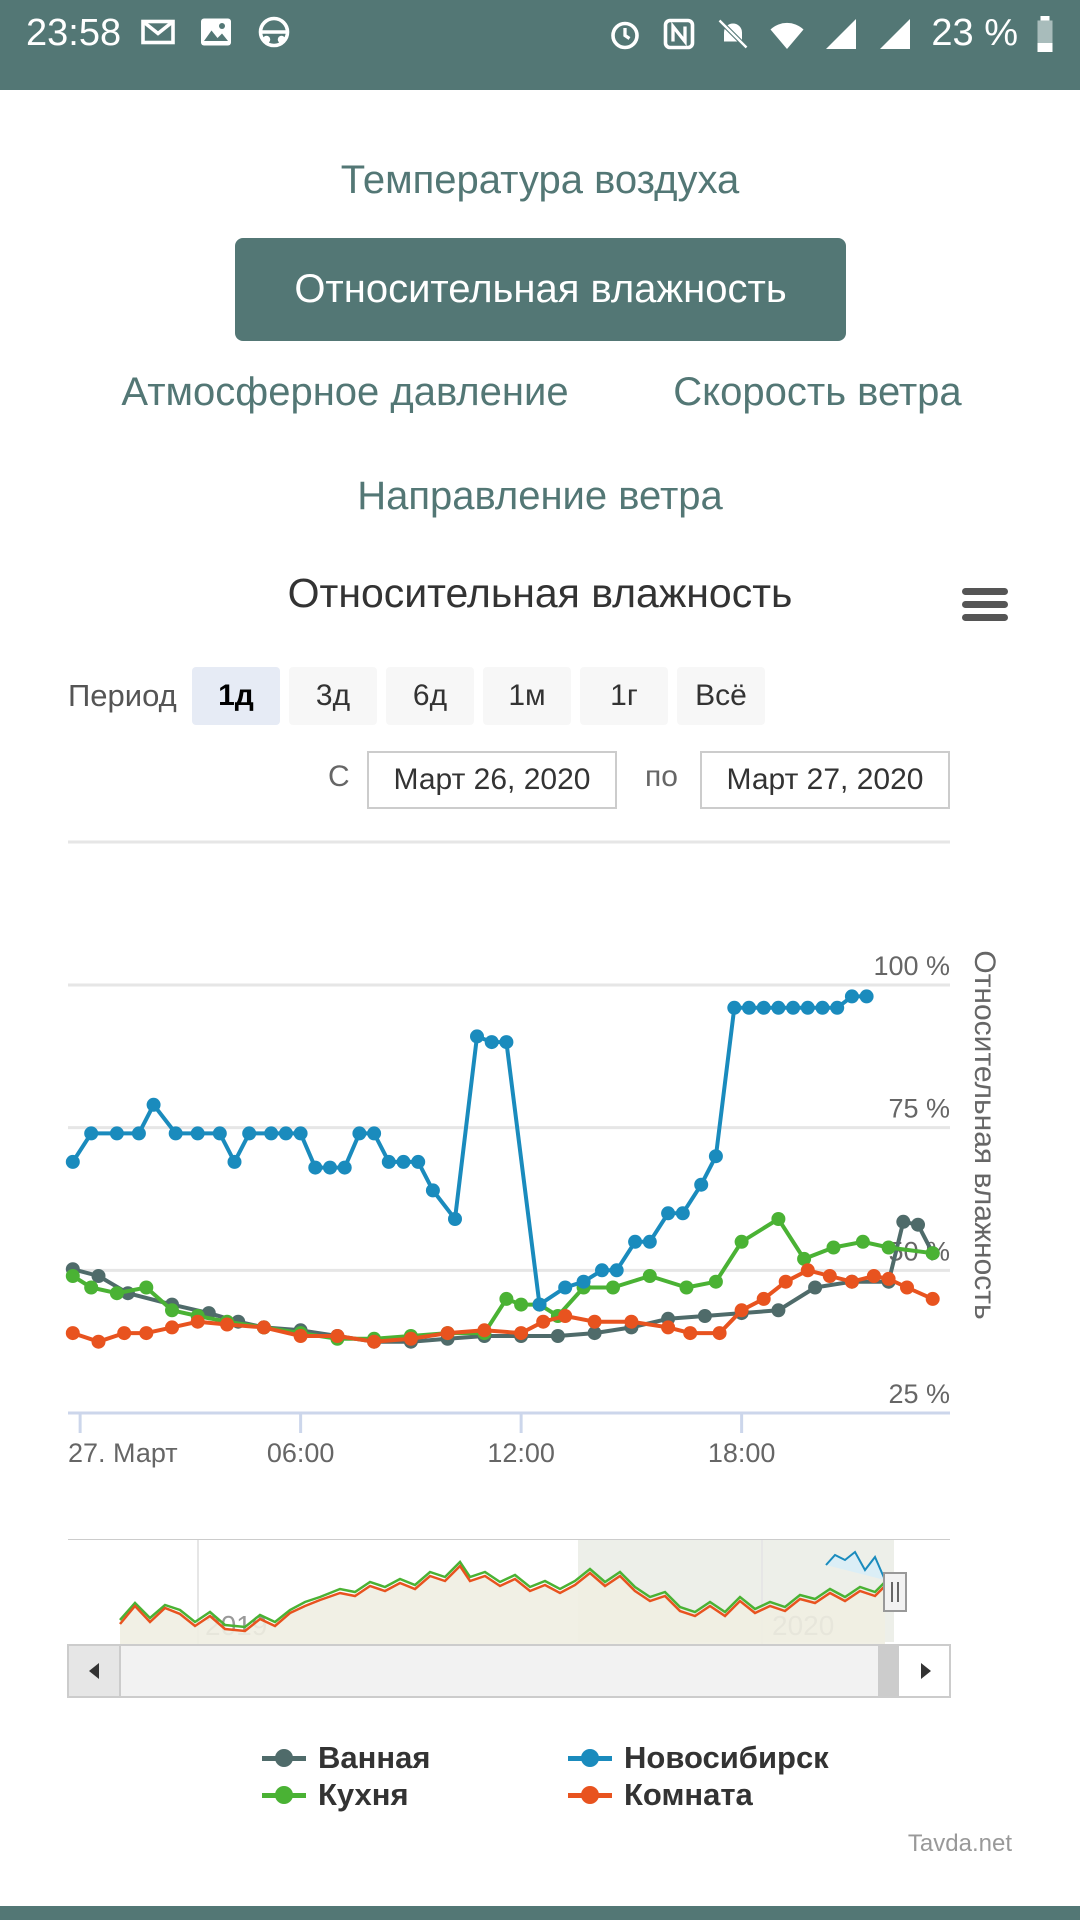 This screenshot has width=1080, height=1920. Describe the element at coordinates (624, 696) in the screenshot. I see `period-button-1y: 1г` at that location.